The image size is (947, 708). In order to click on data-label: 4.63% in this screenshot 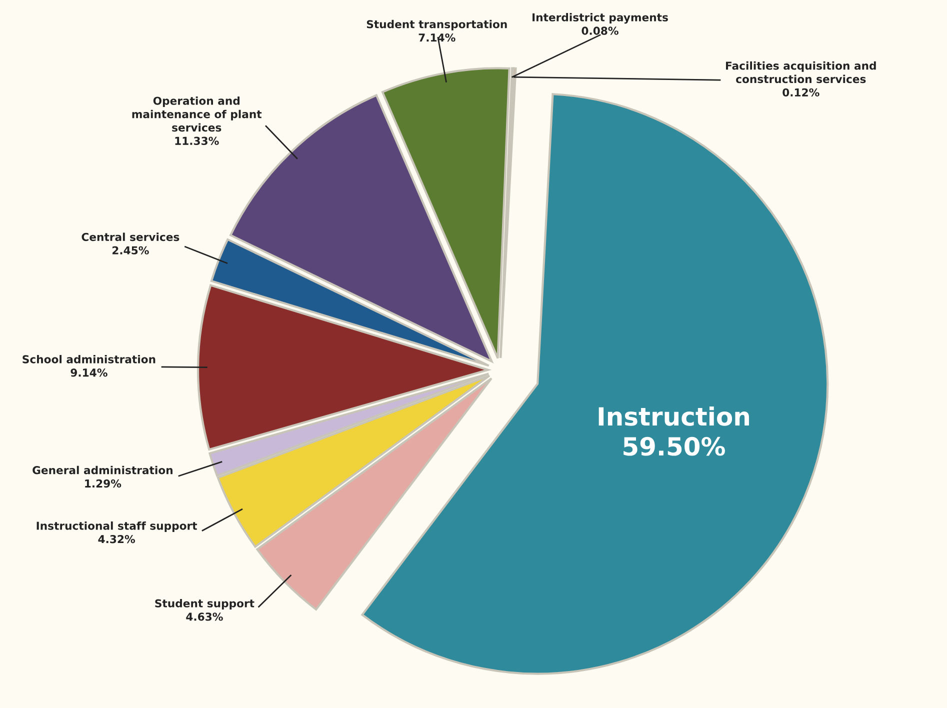, I will do `click(204, 616)`.